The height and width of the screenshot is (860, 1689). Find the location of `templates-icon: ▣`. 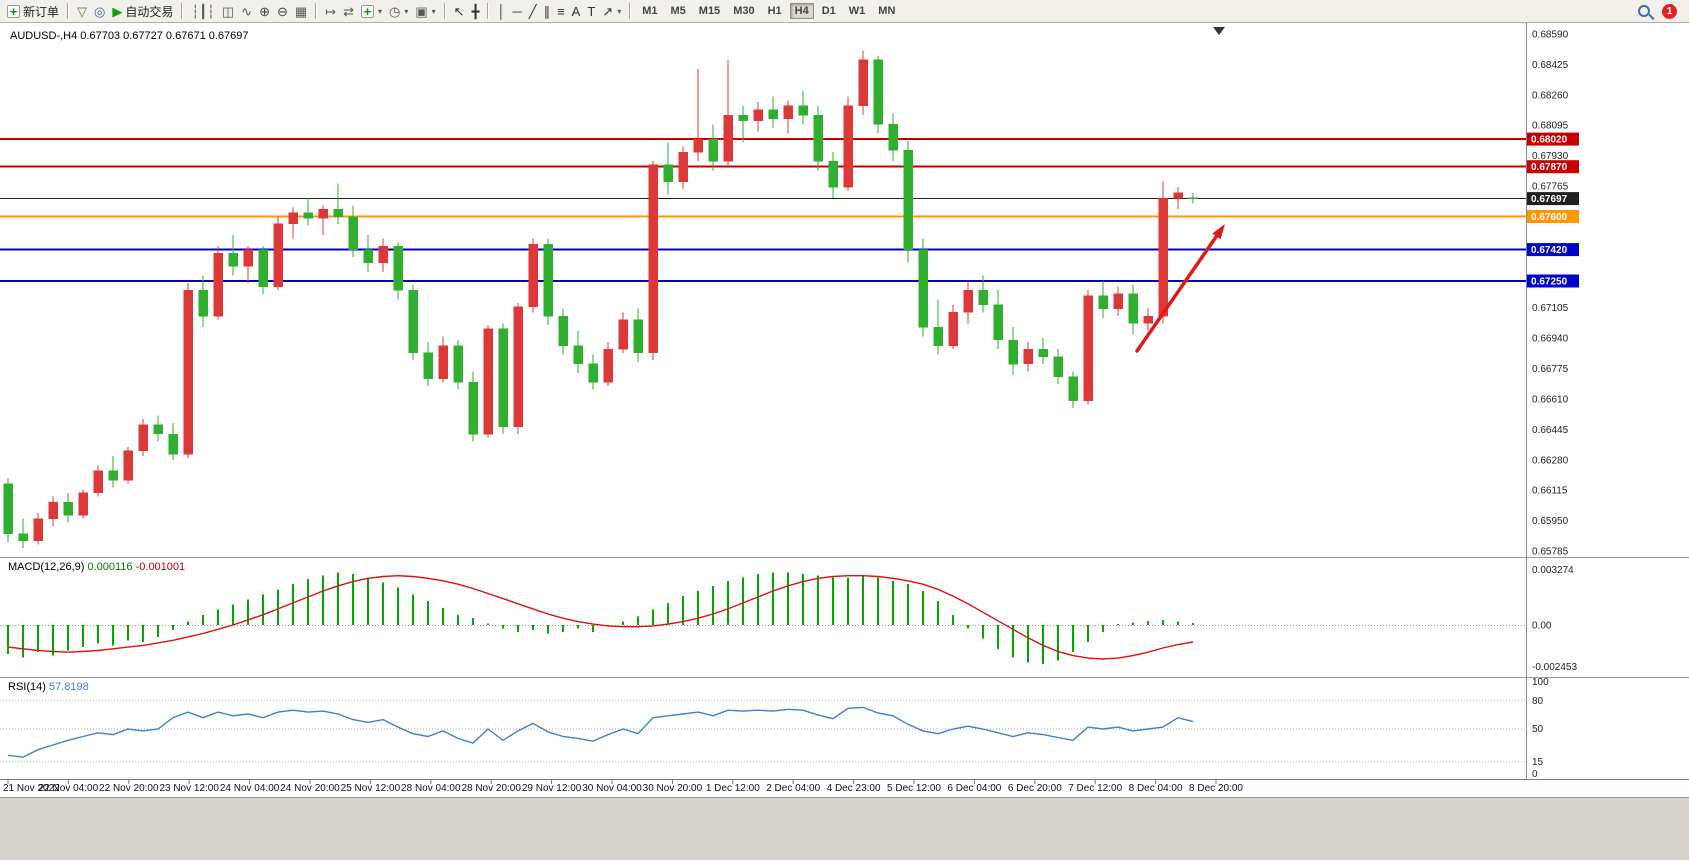

templates-icon: ▣ is located at coordinates (421, 11).